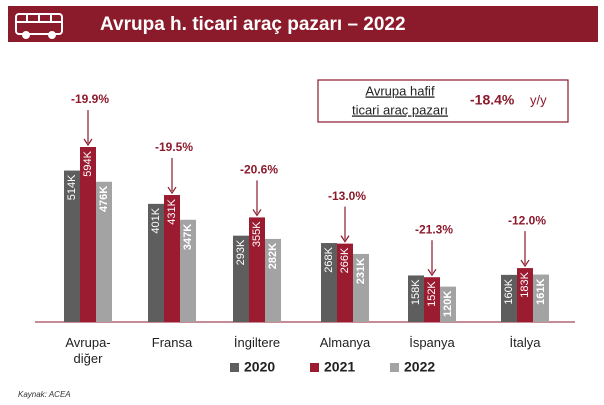 Image resolution: width=604 pixels, height=405 pixels. What do you see at coordinates (241, 252) in the screenshot?
I see `value-label: 293K` at bounding box center [241, 252].